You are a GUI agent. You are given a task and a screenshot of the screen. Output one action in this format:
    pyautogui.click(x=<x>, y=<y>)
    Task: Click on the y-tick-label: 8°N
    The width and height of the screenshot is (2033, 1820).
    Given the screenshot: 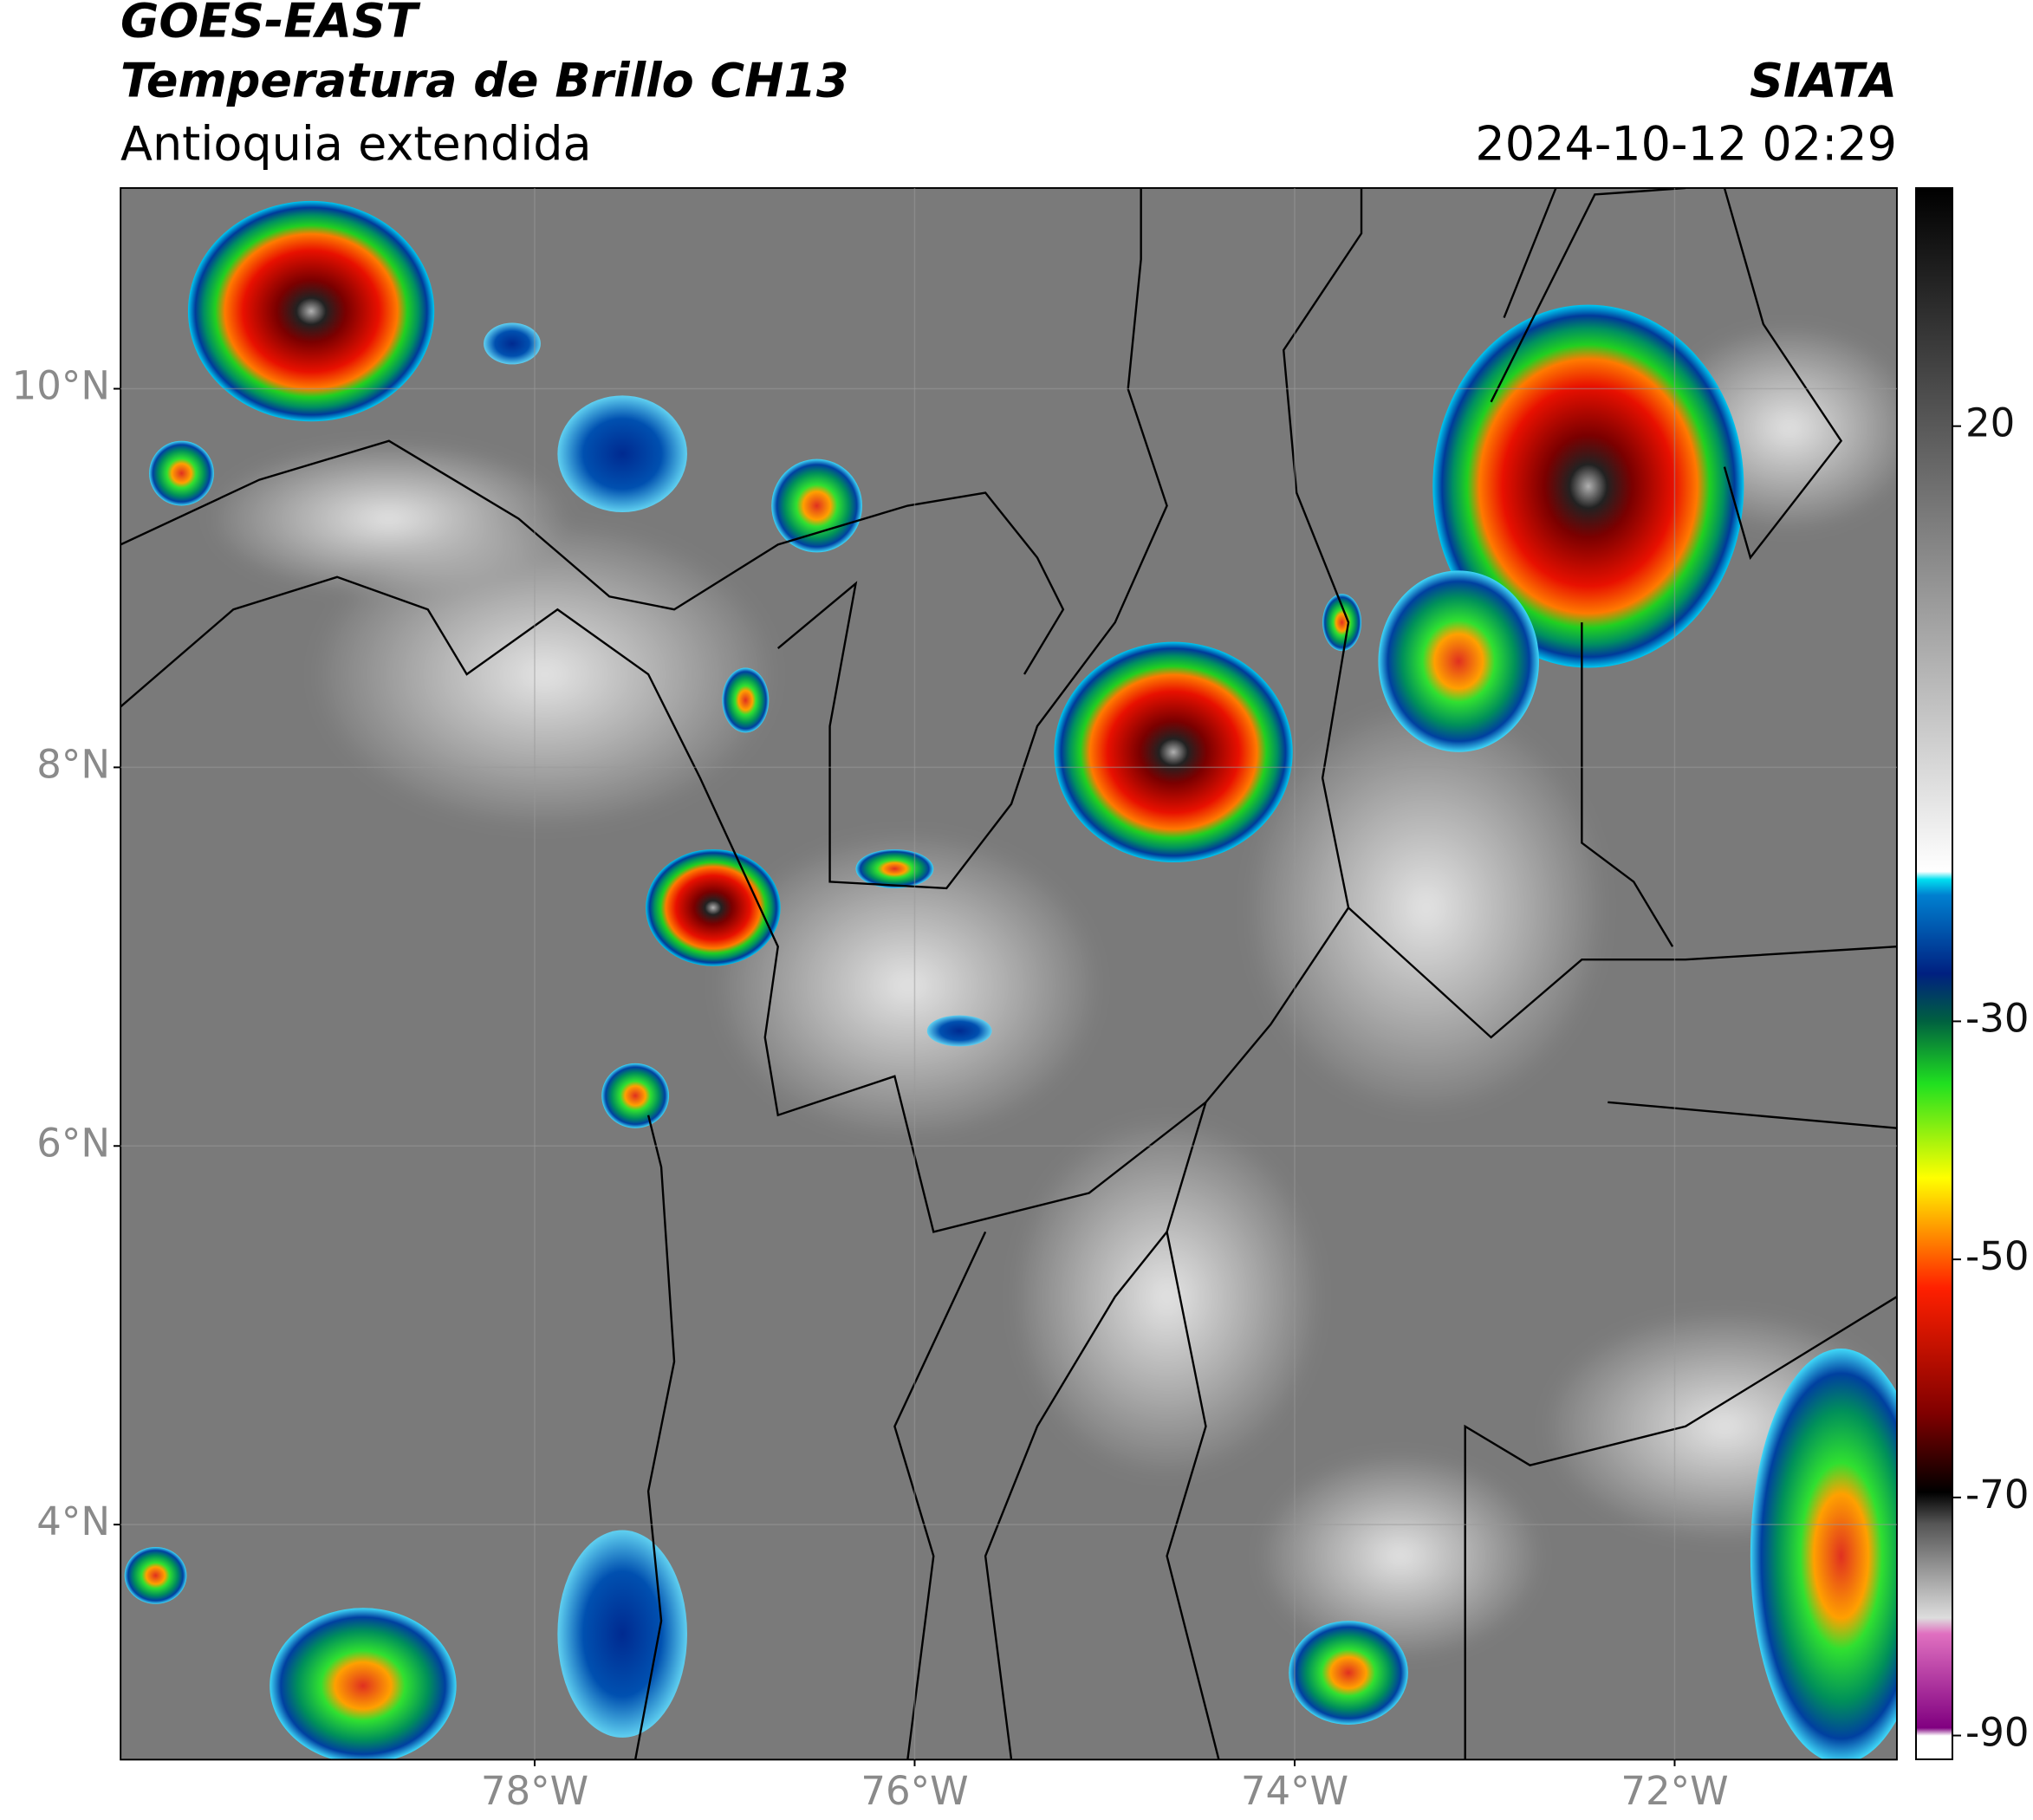 What is the action you would take?
    pyautogui.click(x=73, y=764)
    